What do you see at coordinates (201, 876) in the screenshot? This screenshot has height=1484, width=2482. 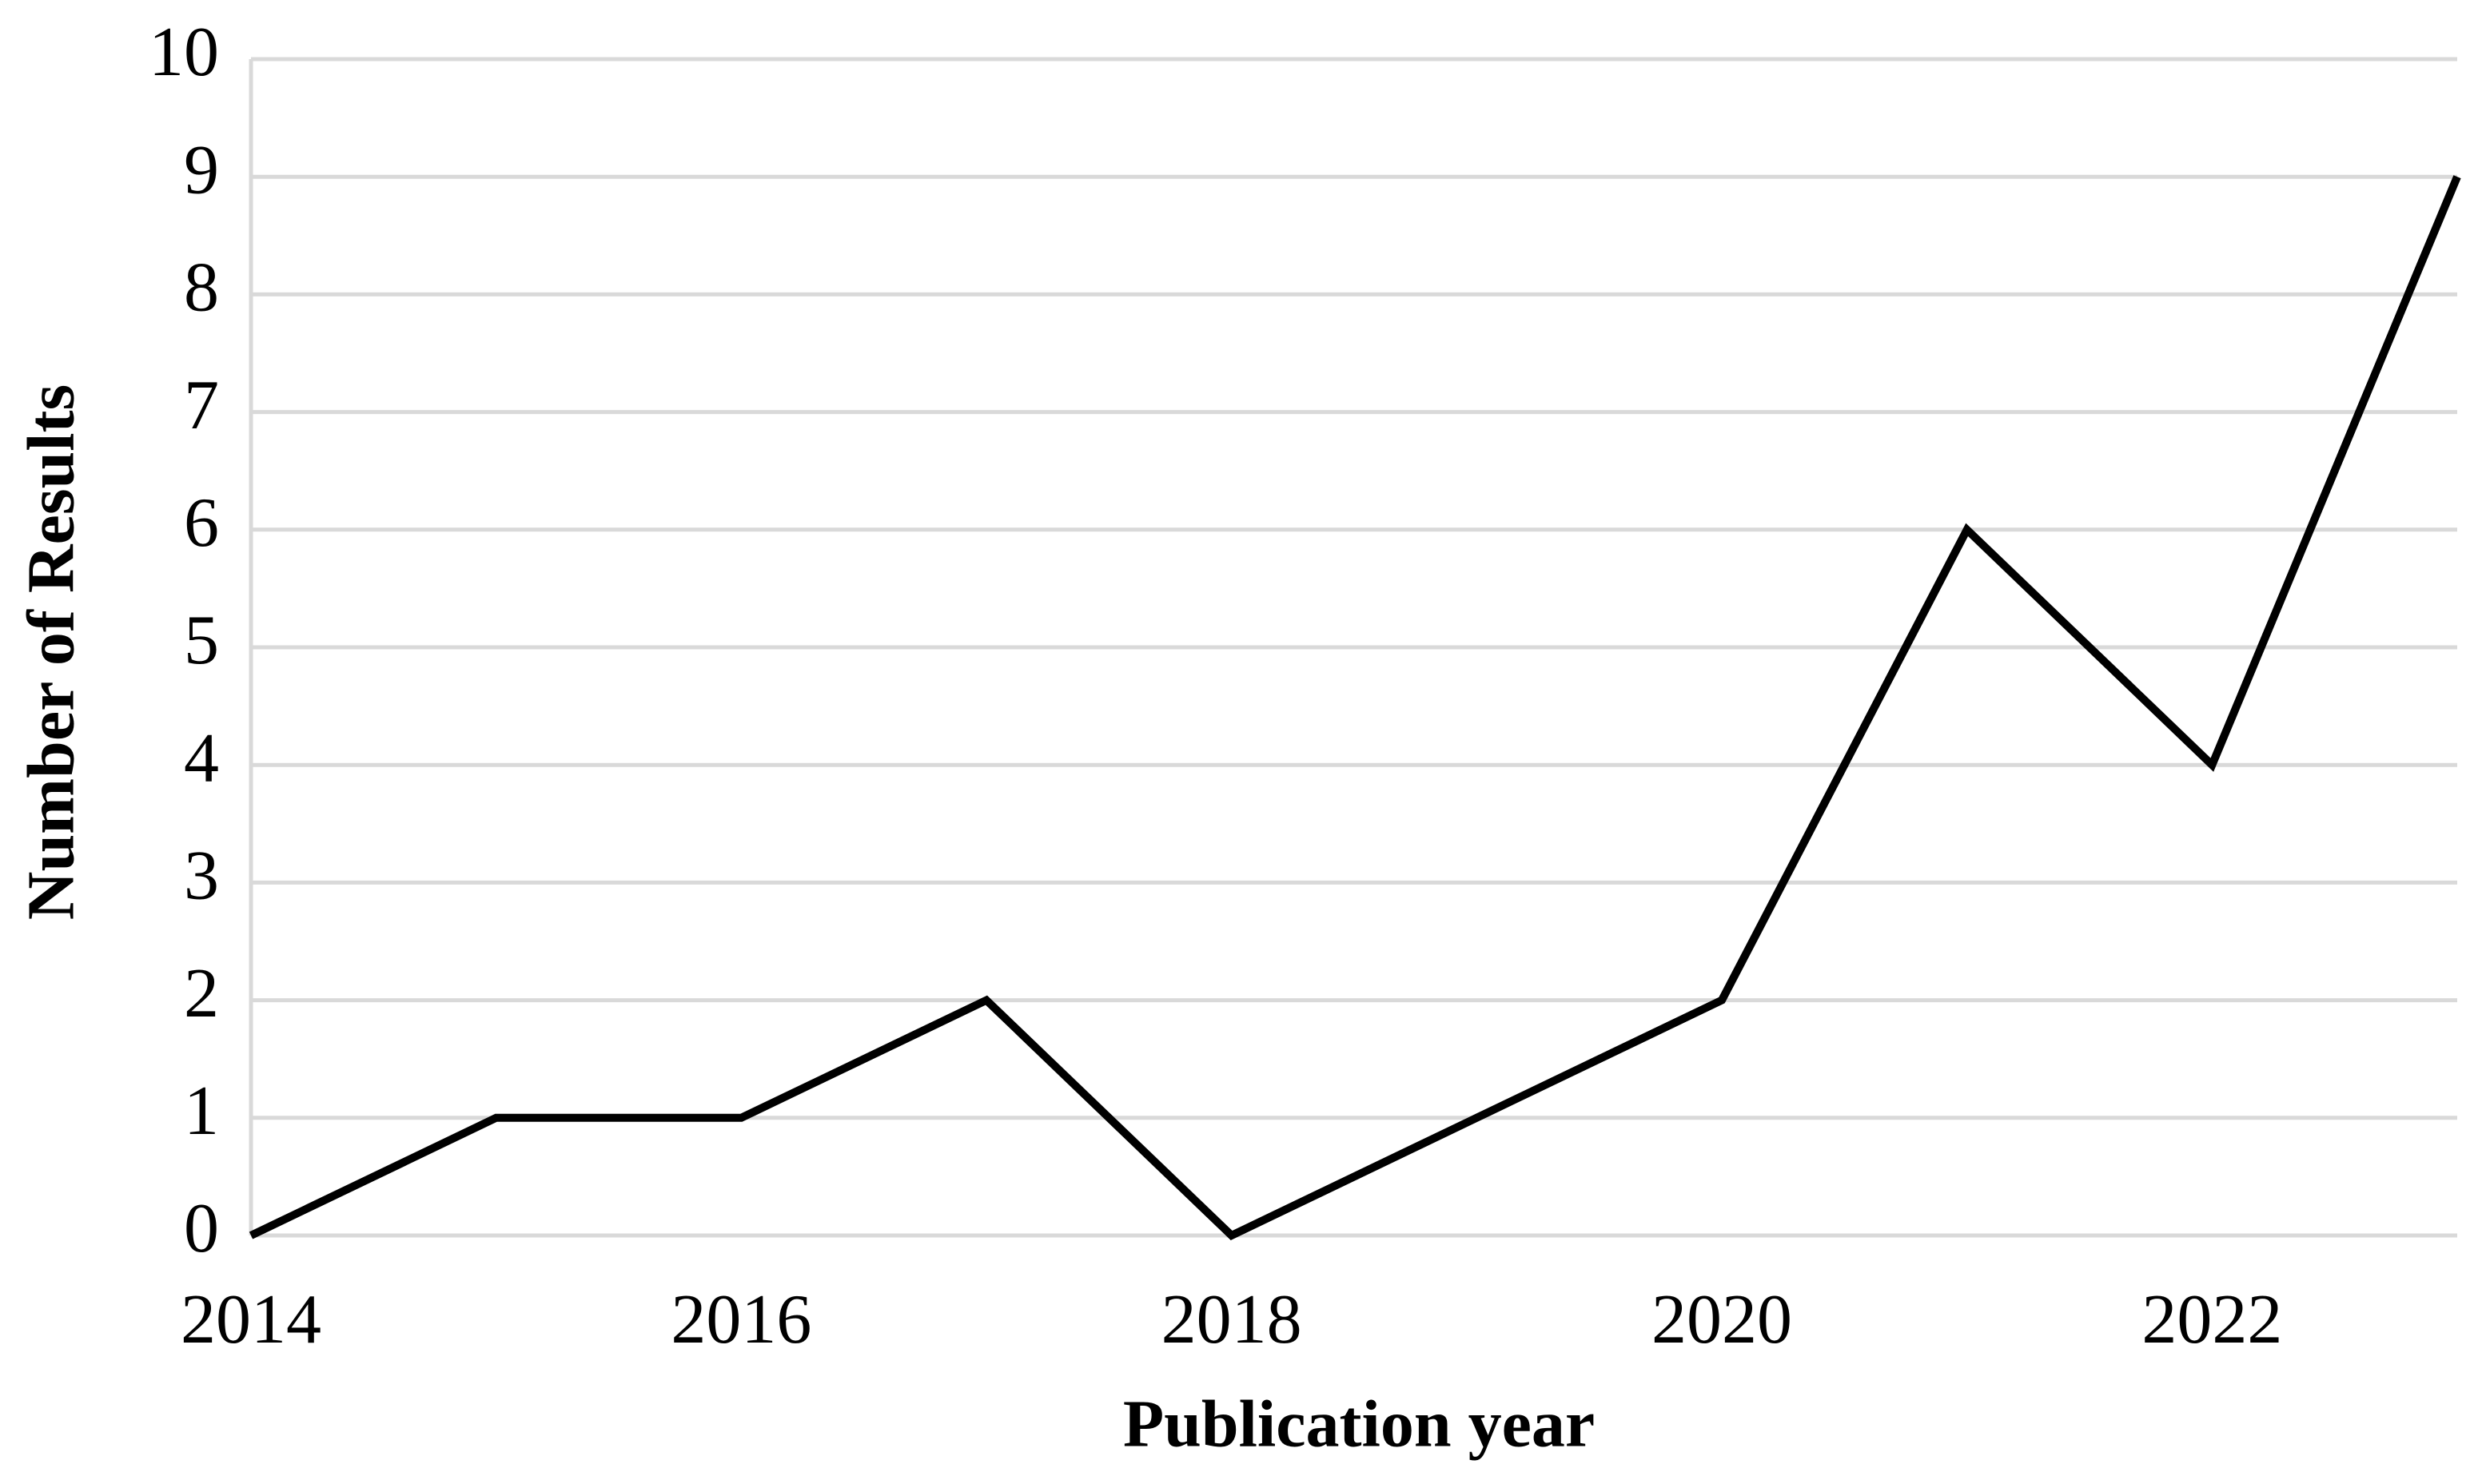 I see `y-tick-label: 3` at bounding box center [201, 876].